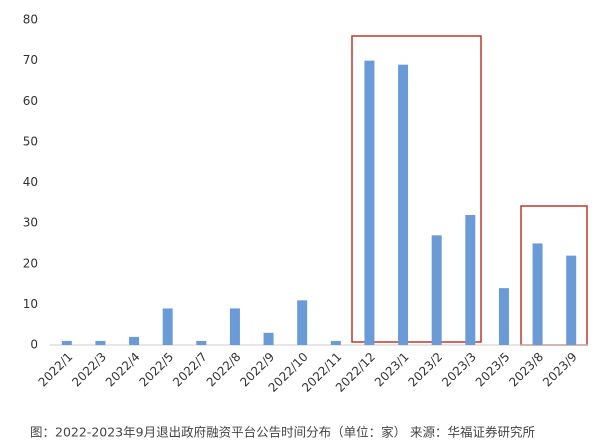 The height and width of the screenshot is (448, 615). Describe the element at coordinates (30, 182) in the screenshot. I see `y-tick-label: 40` at that location.